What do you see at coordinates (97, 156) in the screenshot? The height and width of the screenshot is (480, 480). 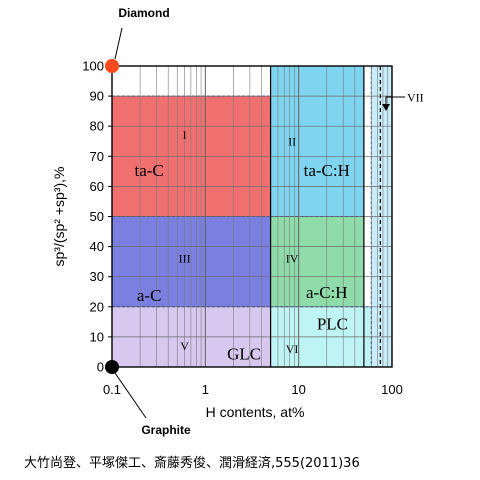 I see `y-tick-label: 70` at bounding box center [97, 156].